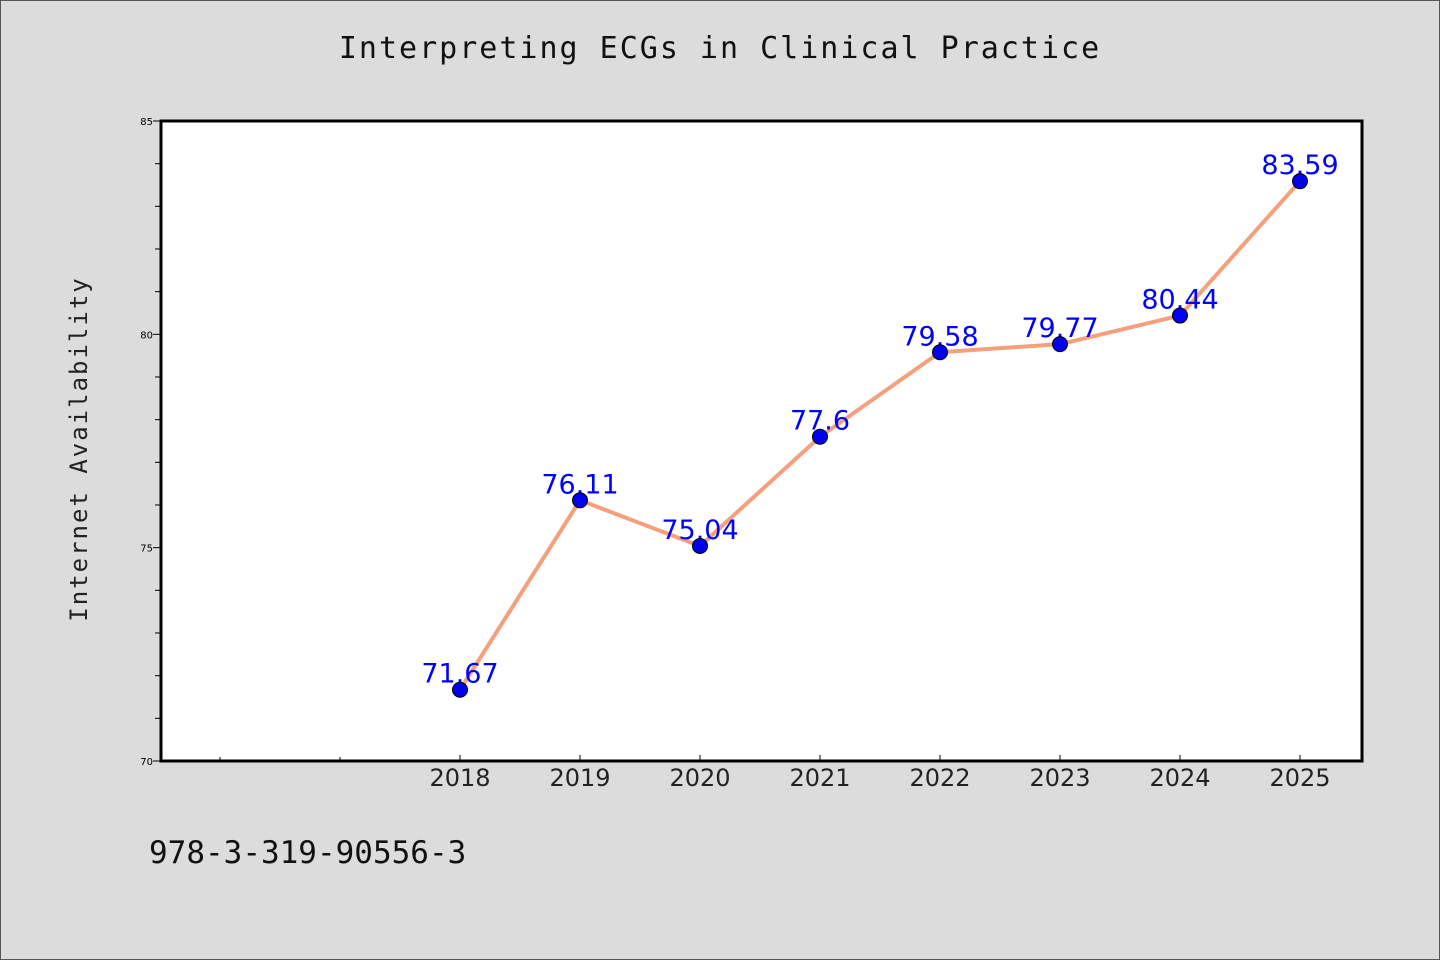  Describe the element at coordinates (308, 853) in the screenshot. I see `isbn-text: 978-3-319-90556-3` at that location.